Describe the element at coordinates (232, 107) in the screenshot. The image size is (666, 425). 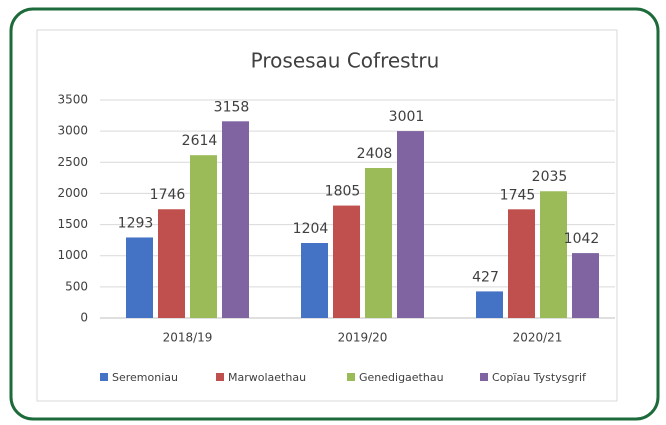
I see `data-label: 3158` at that location.